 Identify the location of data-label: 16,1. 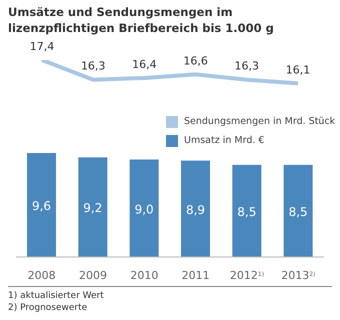
(298, 69).